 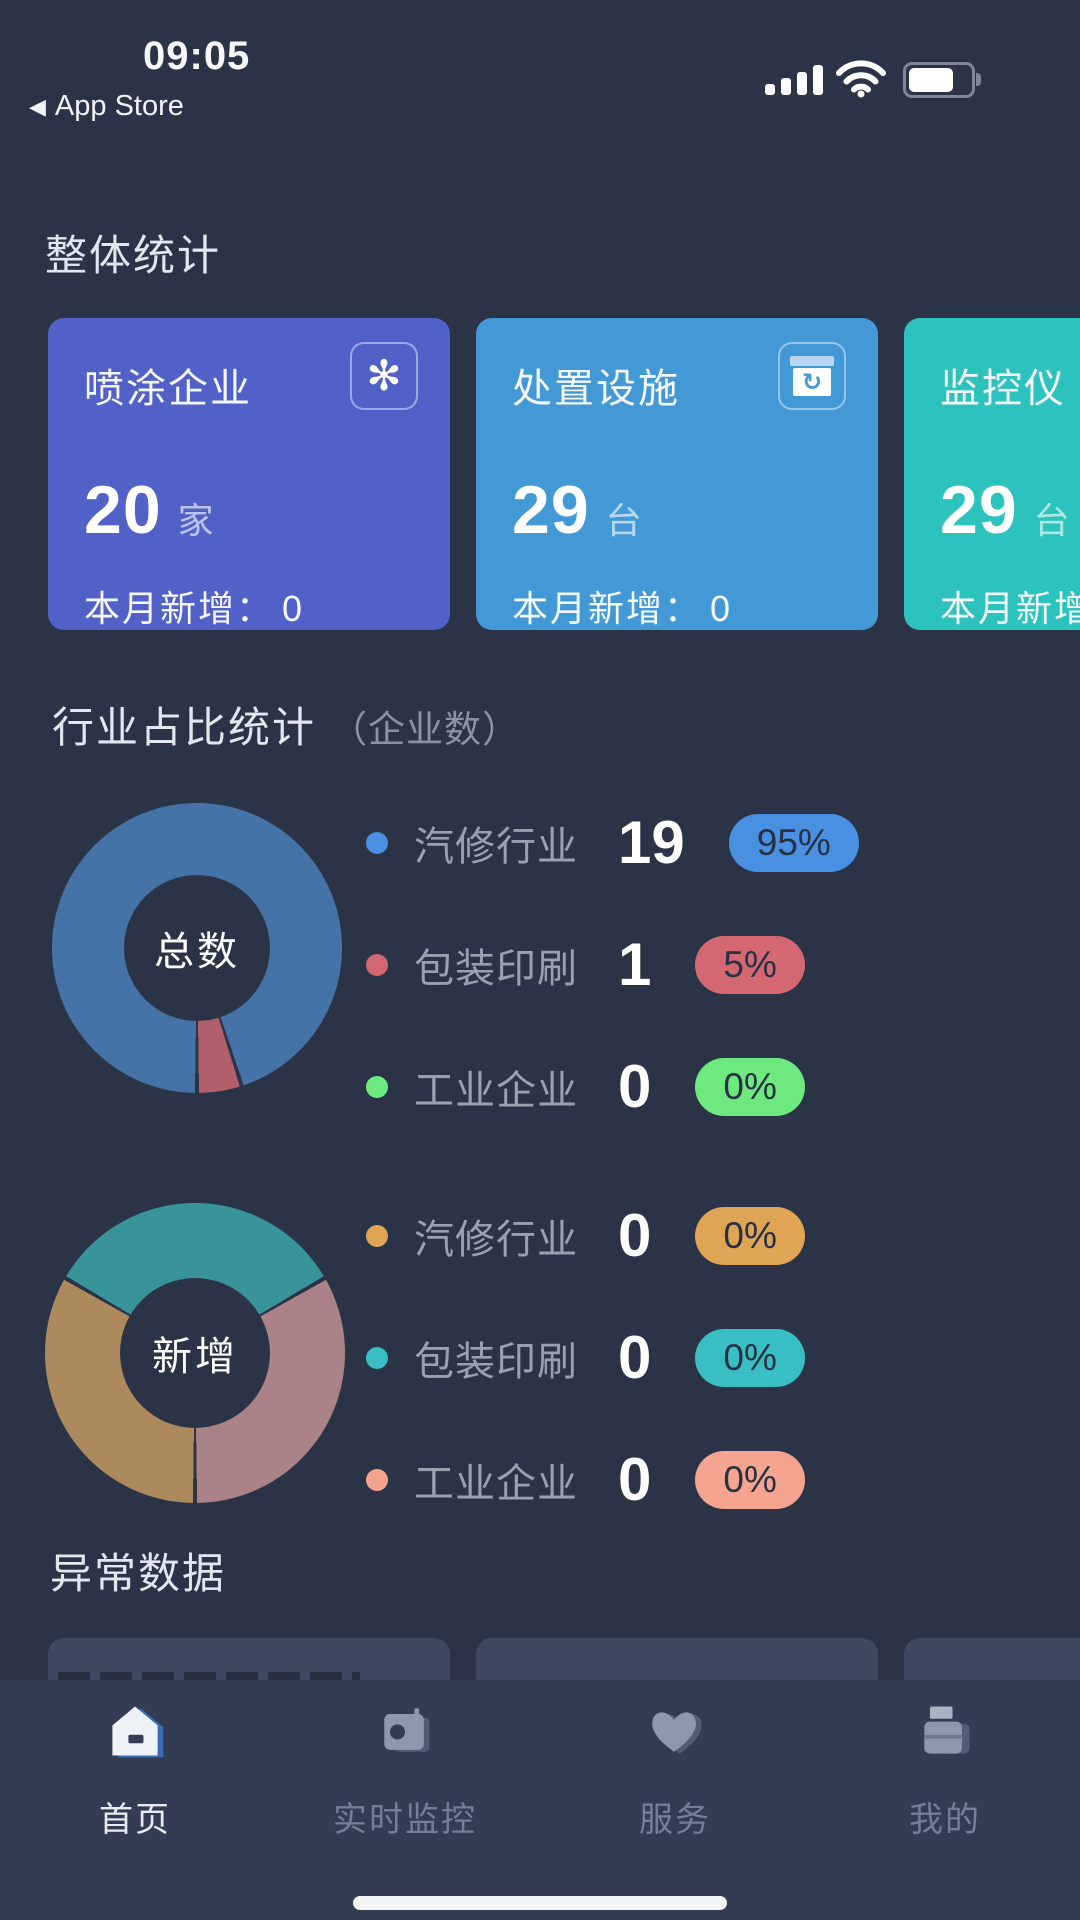 What do you see at coordinates (750, 965) in the screenshot?
I see `percent-badge: 5%` at bounding box center [750, 965].